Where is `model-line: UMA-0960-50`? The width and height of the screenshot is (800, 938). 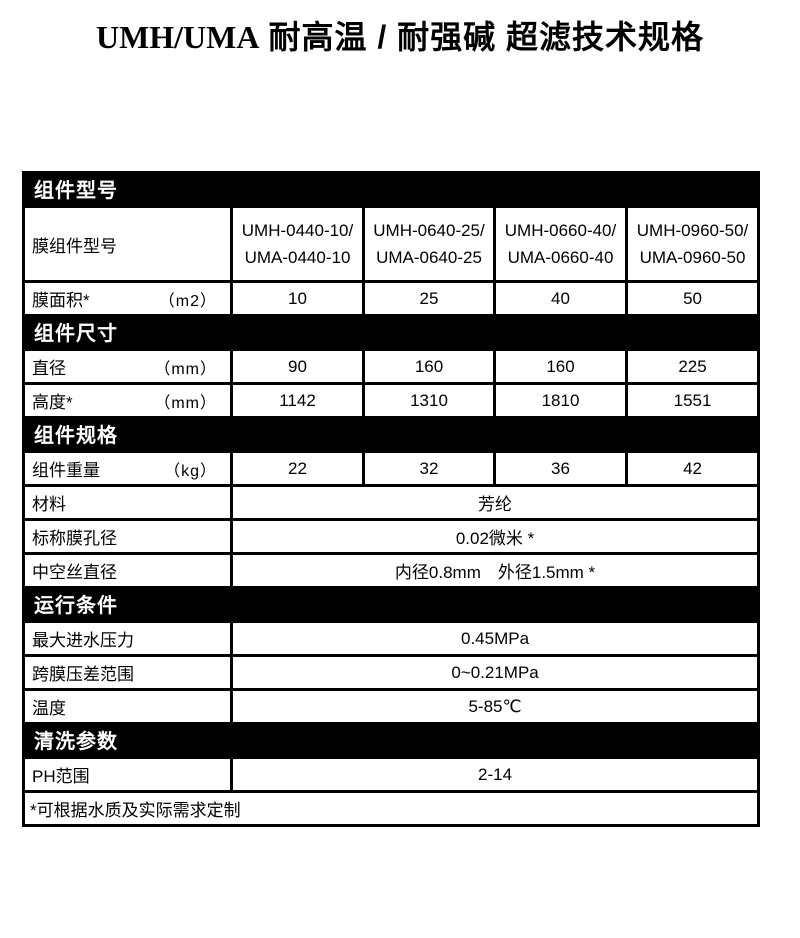 model-line: UMA-0960-50 is located at coordinates (692, 257).